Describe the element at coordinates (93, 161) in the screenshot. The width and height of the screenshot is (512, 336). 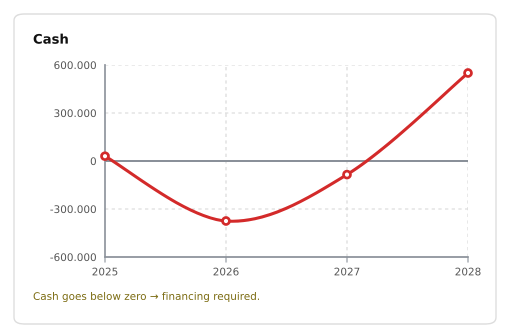
I see `y-tick-label: 0` at that location.